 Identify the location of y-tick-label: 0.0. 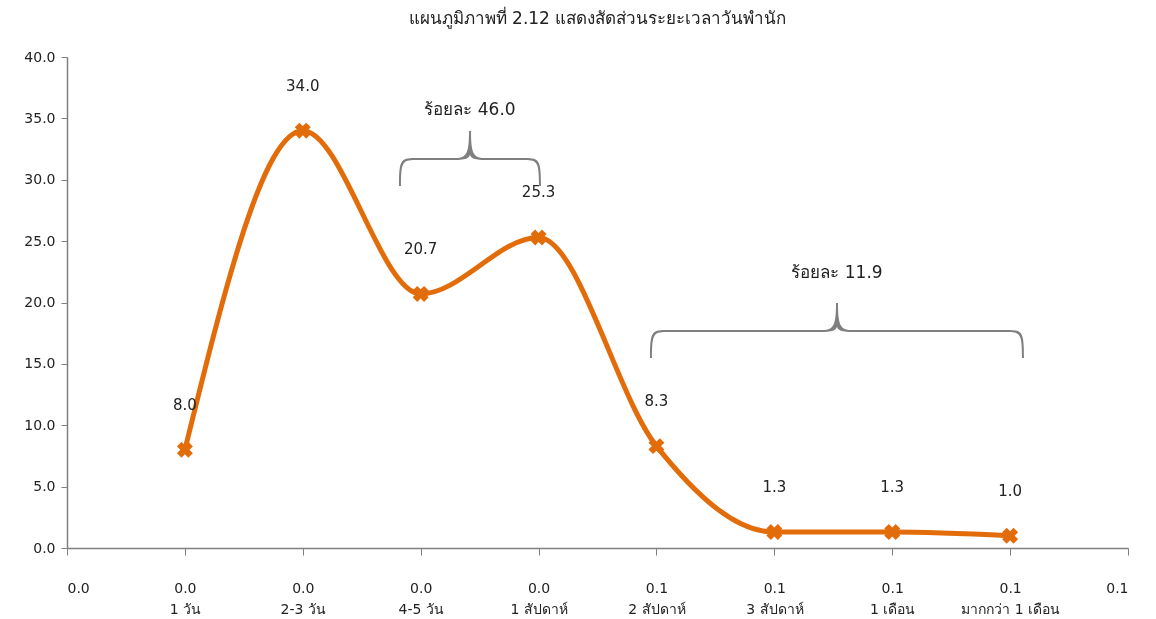
(44, 547).